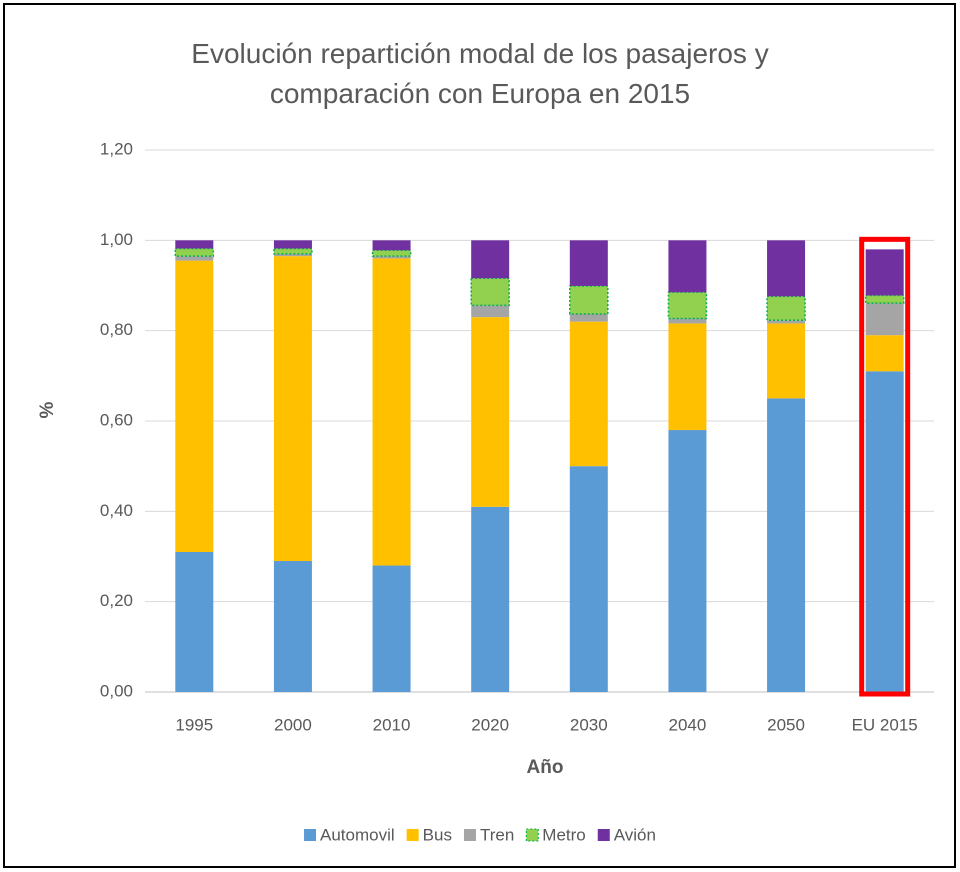 Image resolution: width=960 pixels, height=872 pixels. What do you see at coordinates (47, 409) in the screenshot?
I see `y-axis-label: %` at bounding box center [47, 409].